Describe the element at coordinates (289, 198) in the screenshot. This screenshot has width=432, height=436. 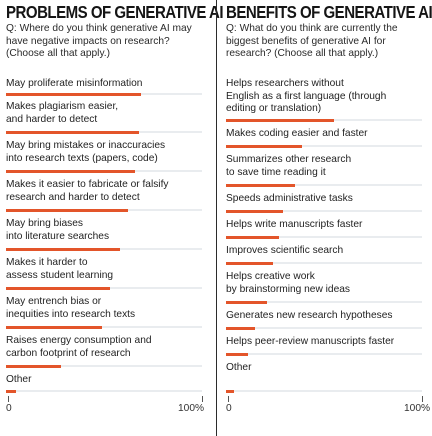
I see `benefit-label-4: Speeds administrative tasks` at that location.